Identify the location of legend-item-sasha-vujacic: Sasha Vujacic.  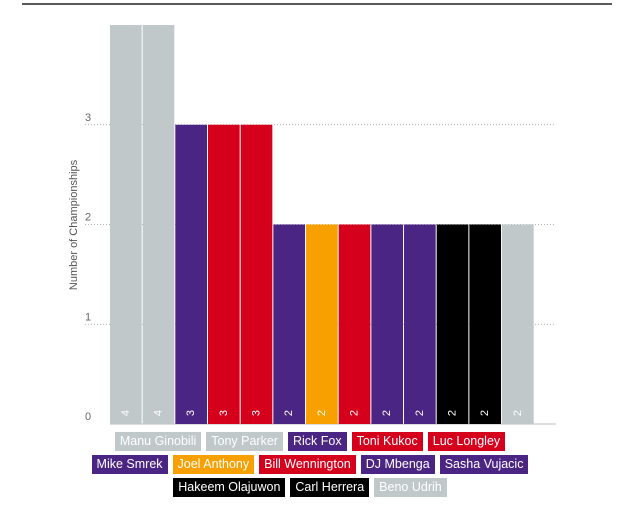
(484, 464).